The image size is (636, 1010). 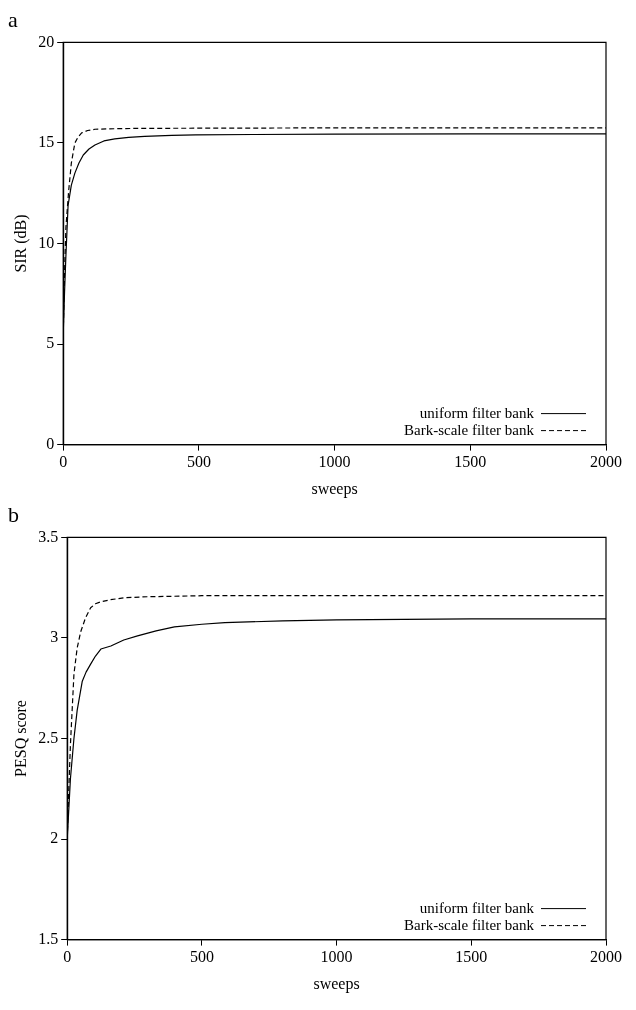 I want to click on y-tick-label: 1.5, so click(x=48, y=938).